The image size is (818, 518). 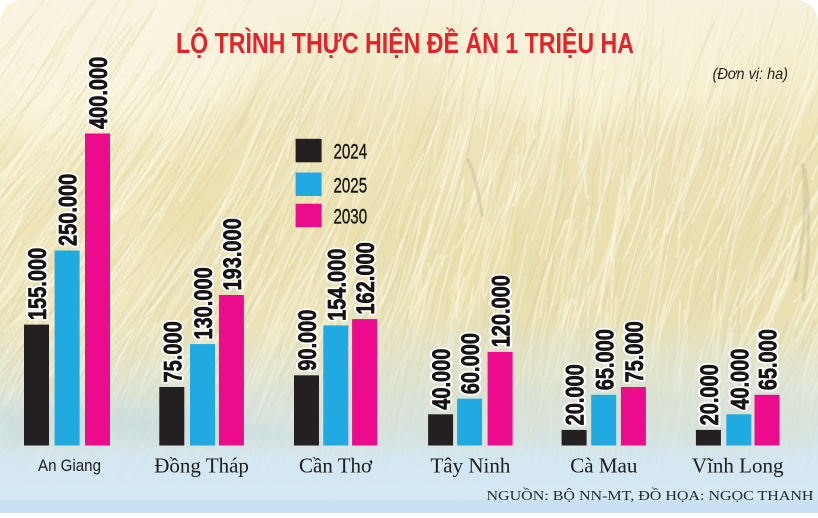 I want to click on svg-text: 155.000, so click(x=38, y=284).